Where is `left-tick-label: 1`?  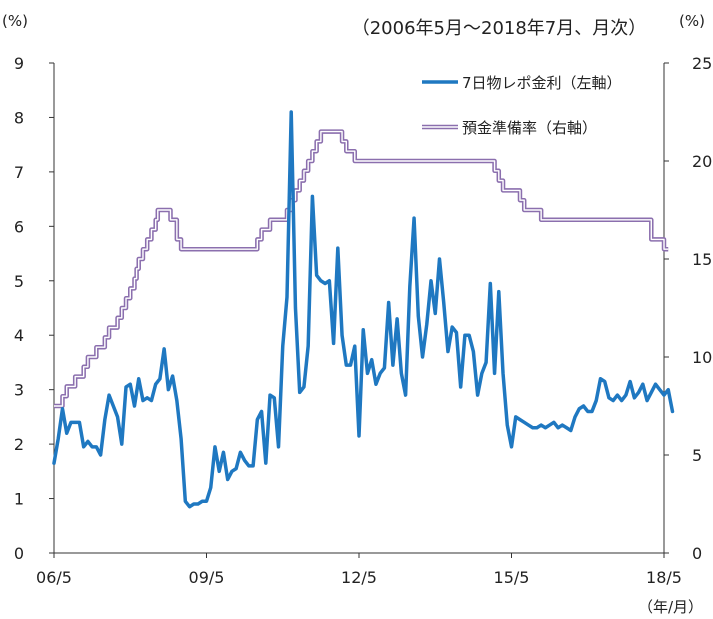
left-tick-label: 1 is located at coordinates (19, 499).